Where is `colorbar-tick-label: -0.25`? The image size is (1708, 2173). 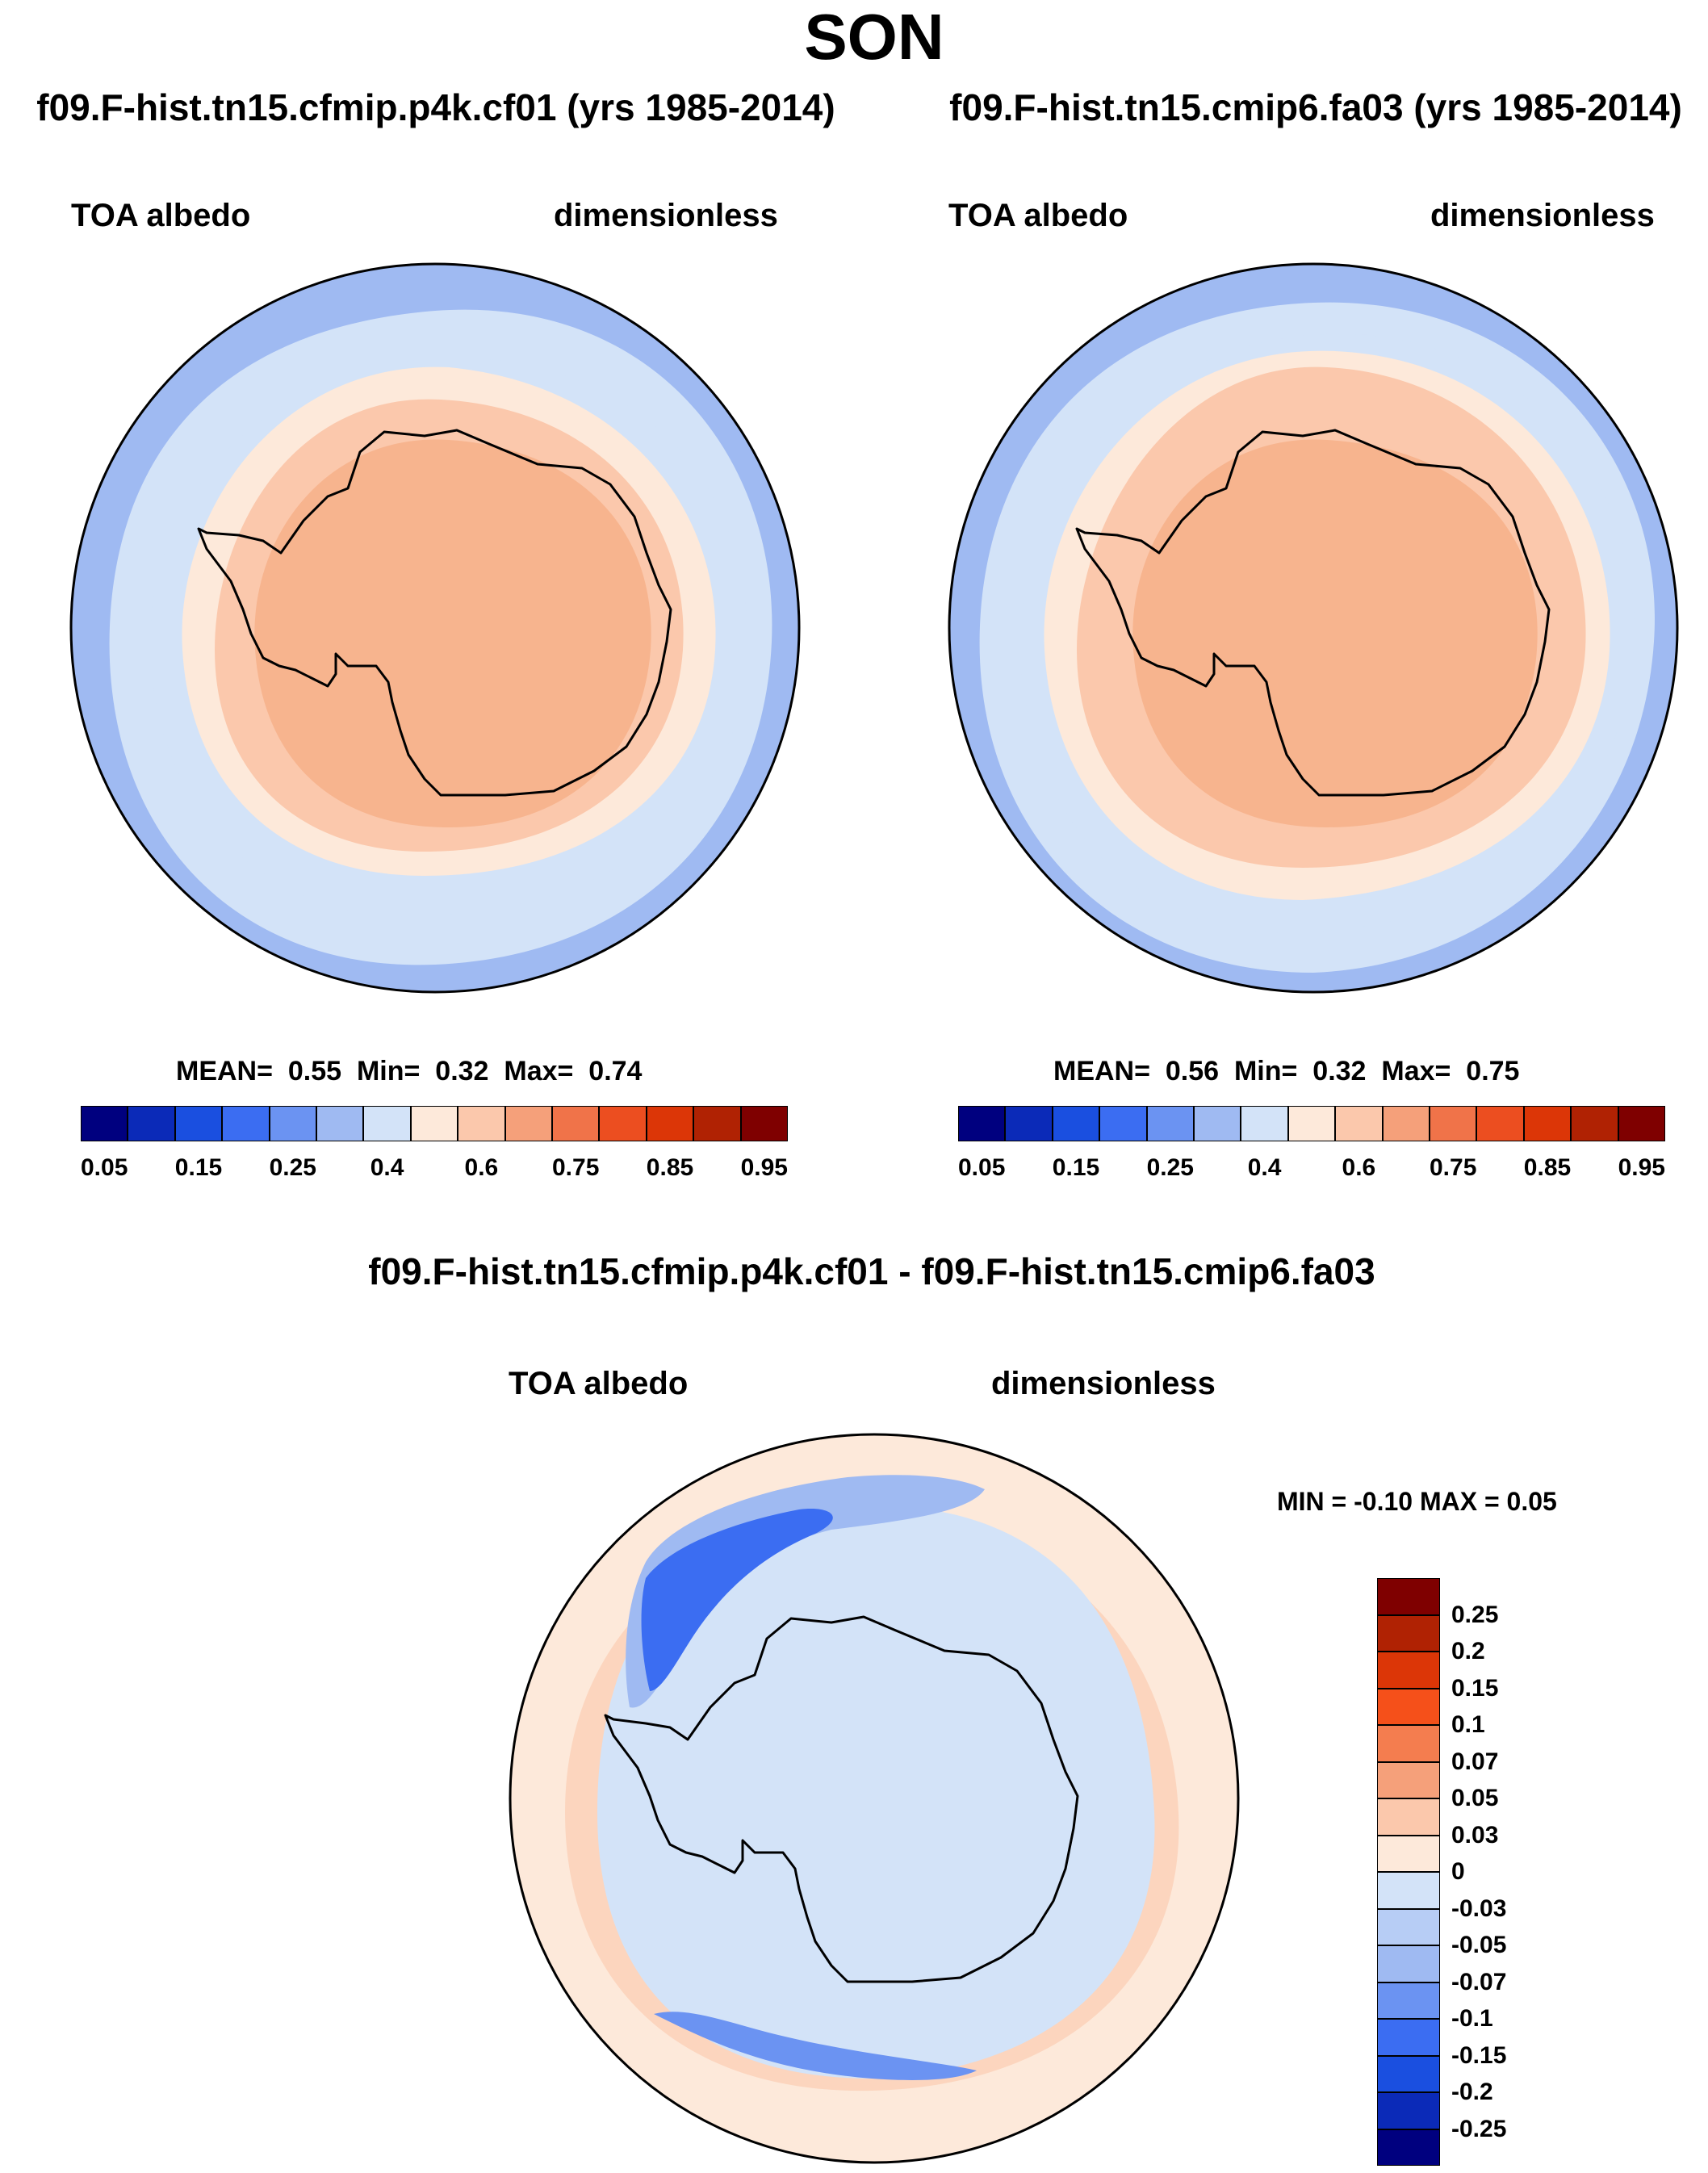
colorbar-tick-label: -0.25 is located at coordinates (1479, 2128).